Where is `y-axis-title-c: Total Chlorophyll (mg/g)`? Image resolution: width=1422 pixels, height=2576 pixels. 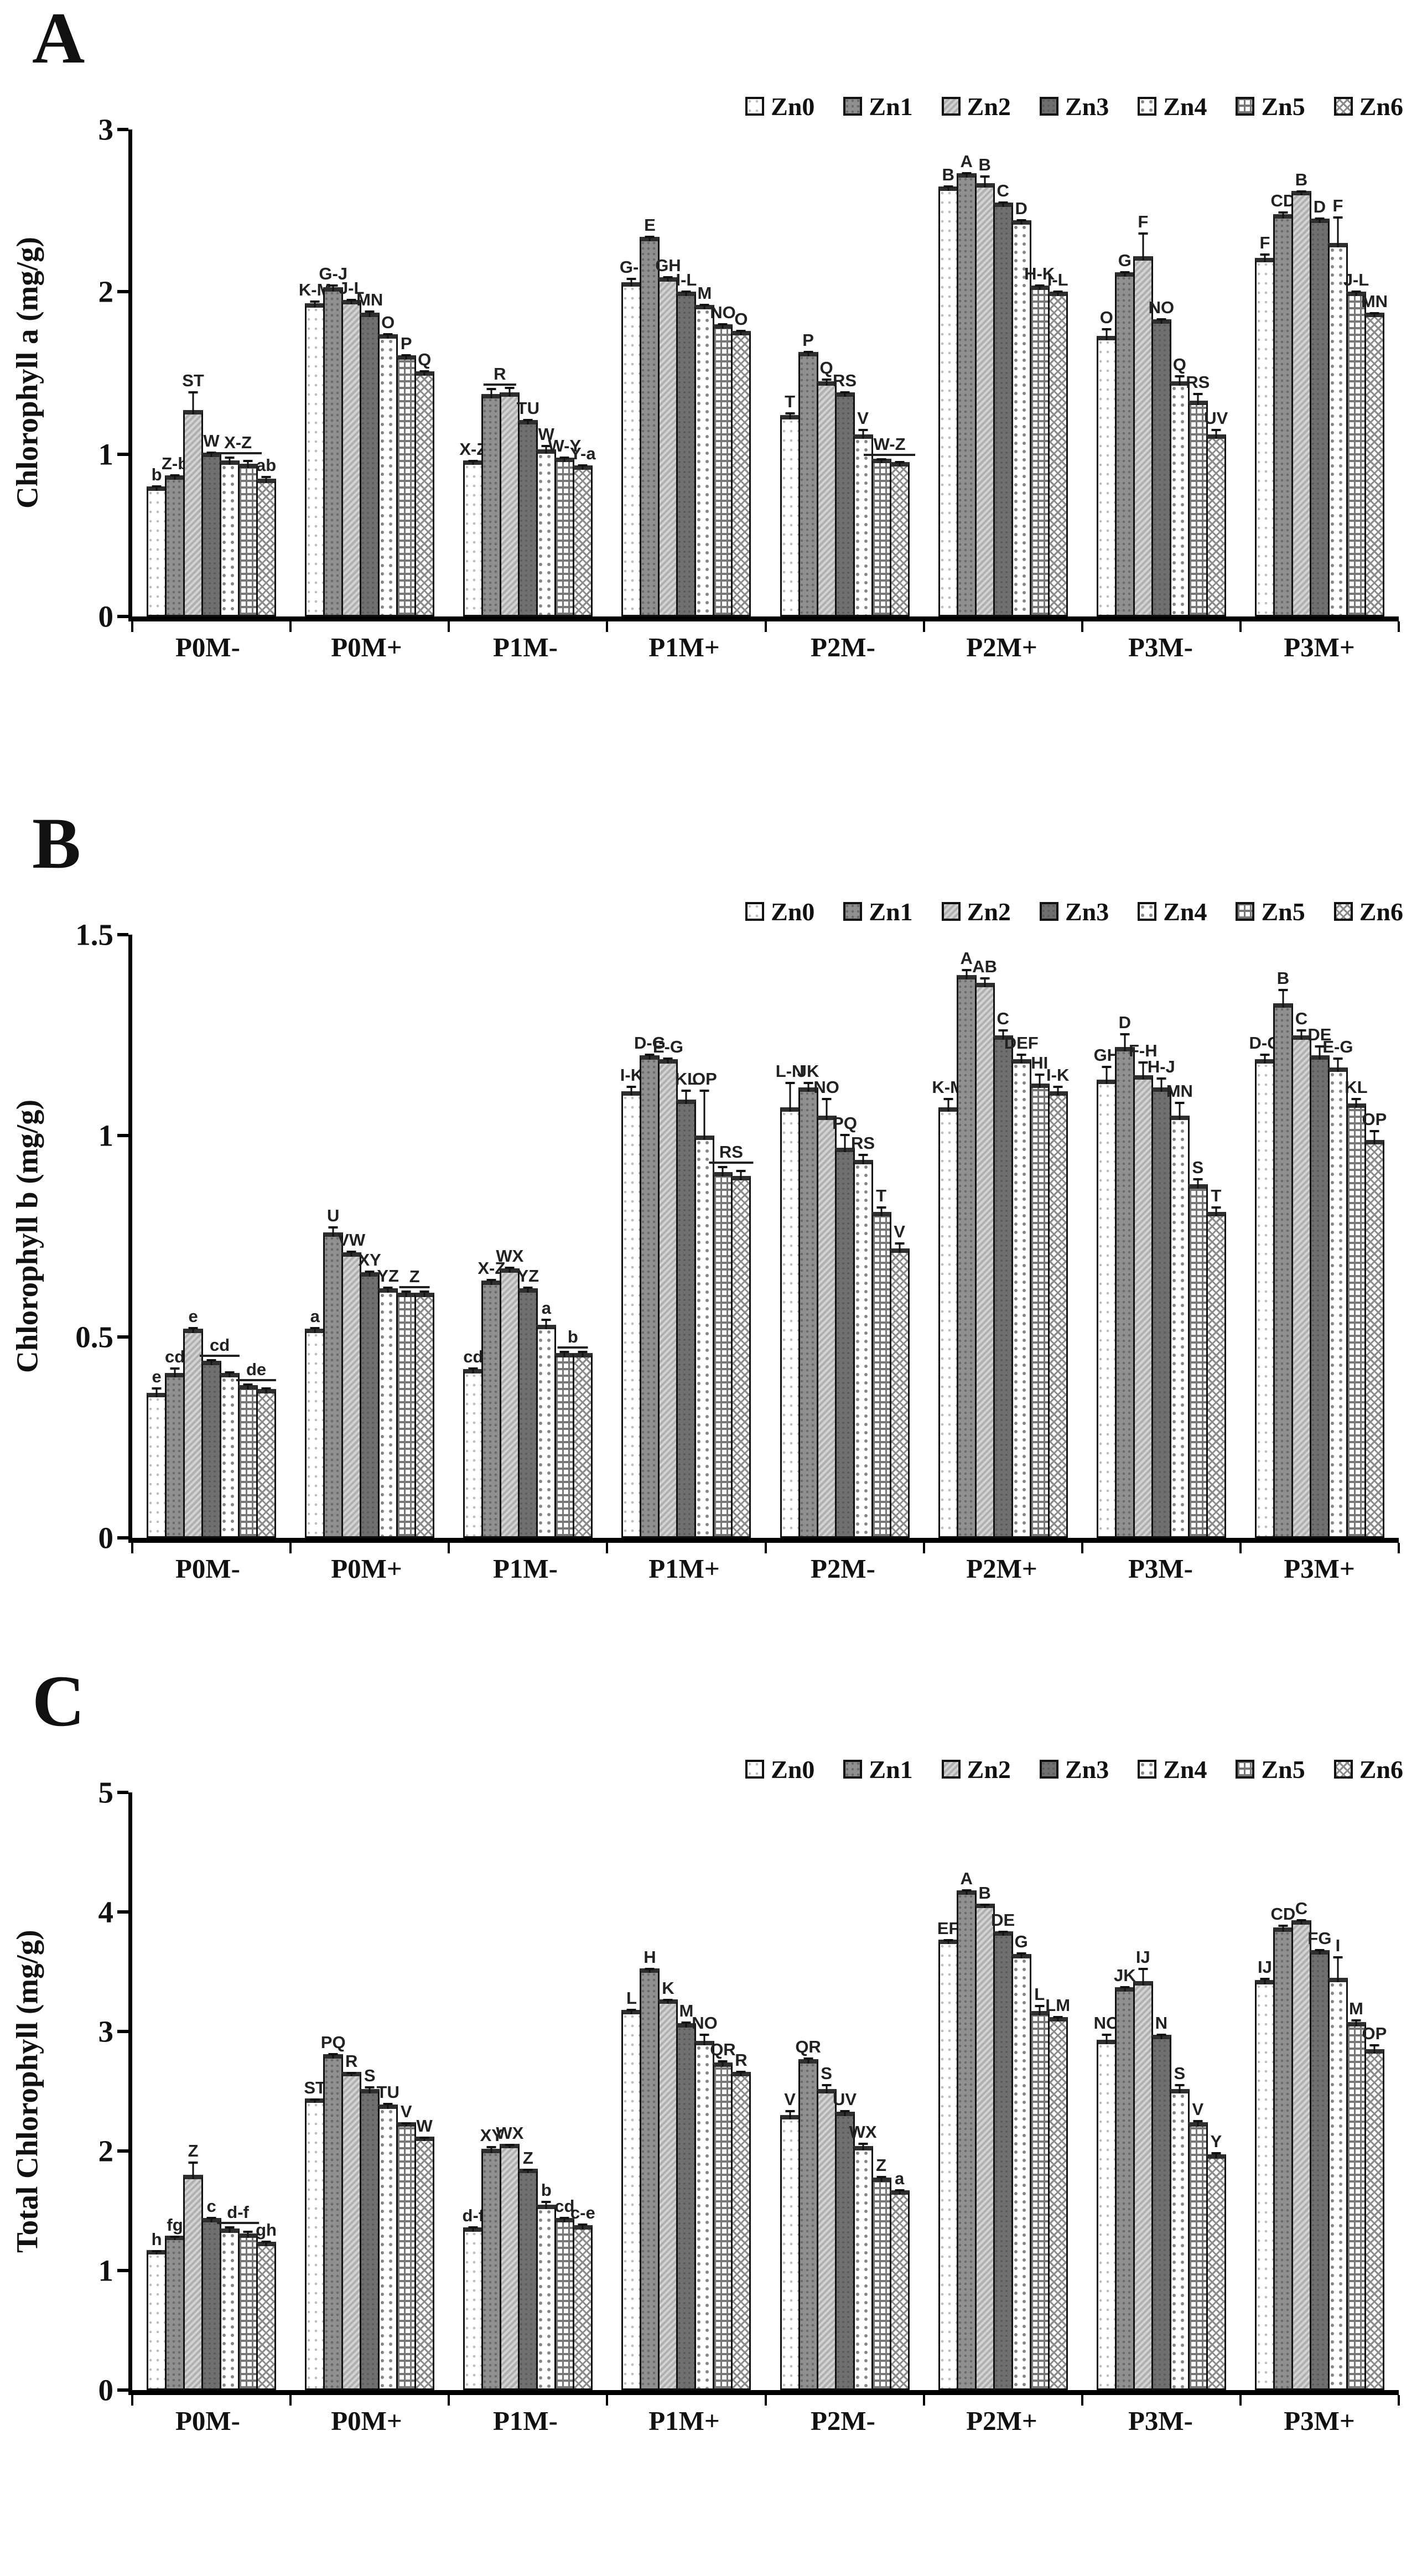 y-axis-title-c: Total Chlorophyll (mg/g) is located at coordinates (27, 2091).